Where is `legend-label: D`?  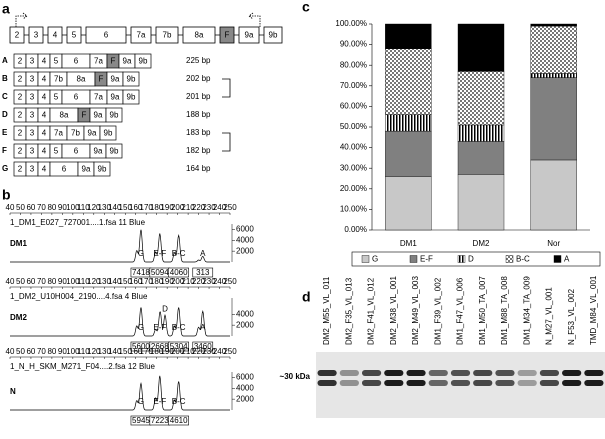 legend-label: D is located at coordinates (471, 259).